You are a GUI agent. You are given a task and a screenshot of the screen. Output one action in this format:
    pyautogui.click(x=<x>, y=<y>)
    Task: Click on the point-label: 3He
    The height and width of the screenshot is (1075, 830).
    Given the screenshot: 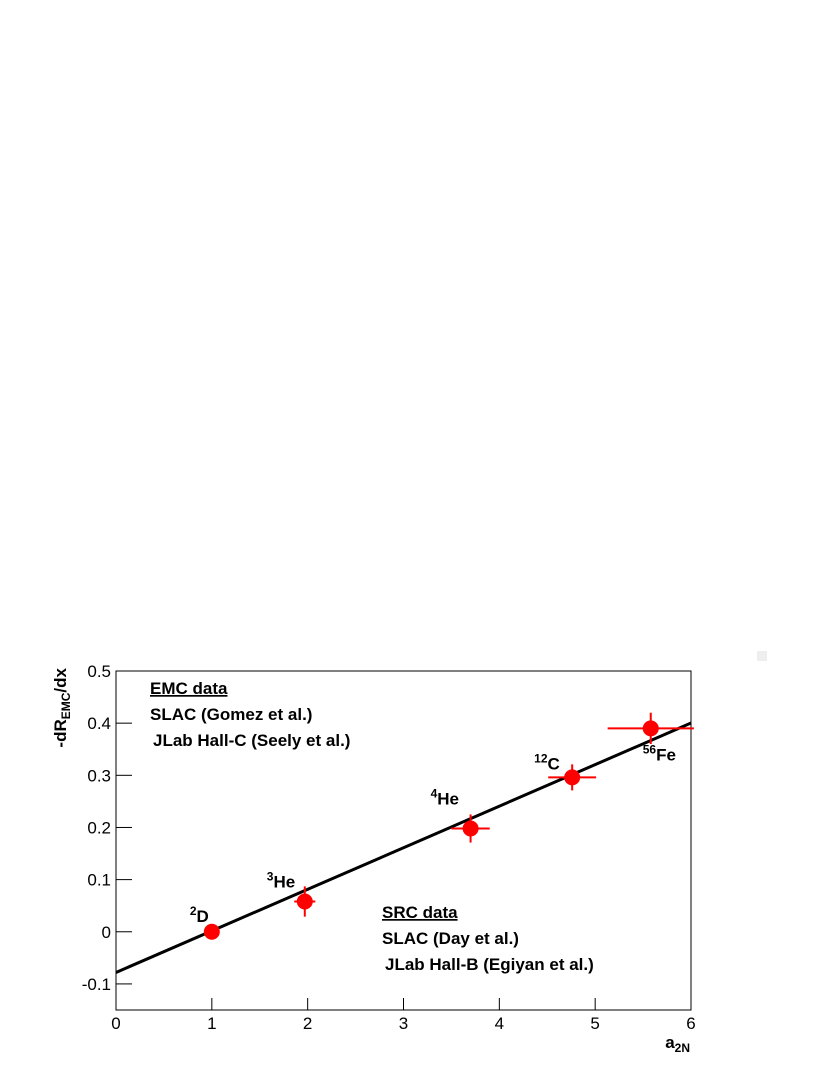 What is the action you would take?
    pyautogui.click(x=281, y=881)
    